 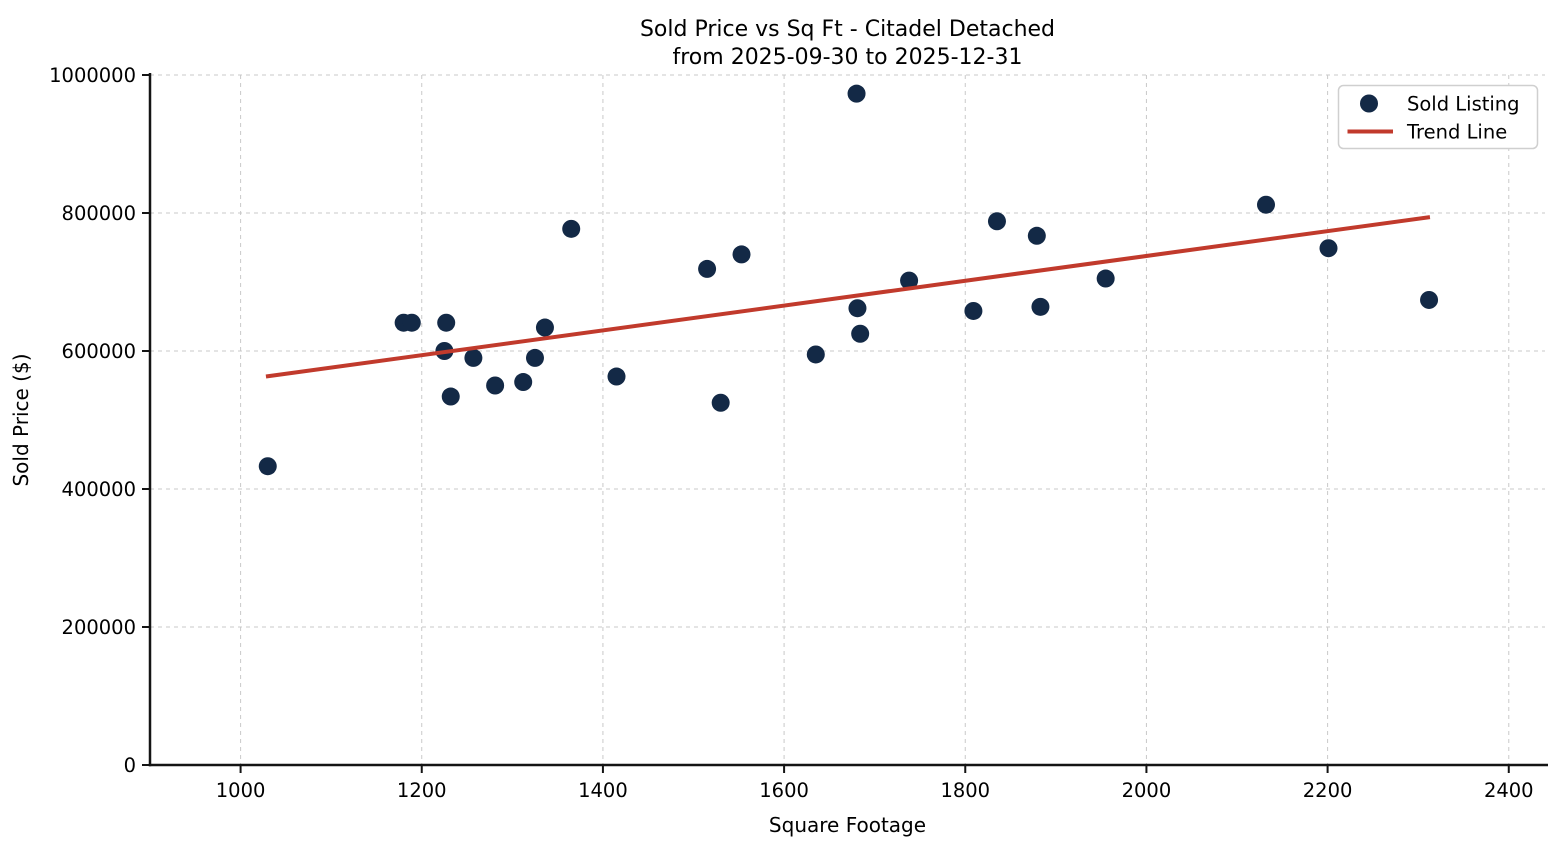 What do you see at coordinates (130, 765) in the screenshot?
I see `y-tick-label: 0` at bounding box center [130, 765].